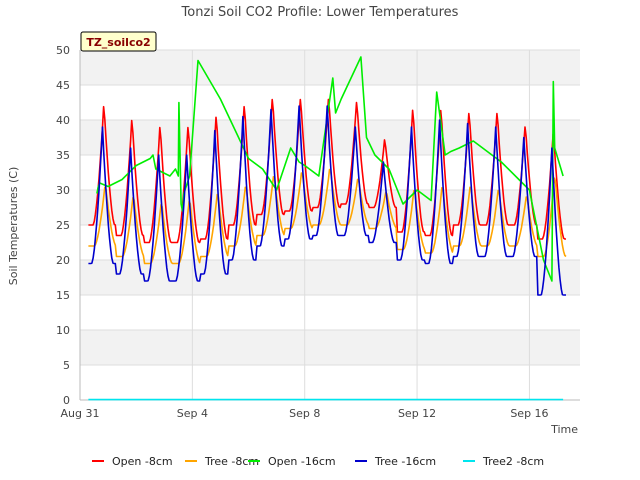 The height and width of the screenshot is (480, 640). Describe the element at coordinates (63, 295) in the screenshot. I see `y-tick-label: 15` at that location.